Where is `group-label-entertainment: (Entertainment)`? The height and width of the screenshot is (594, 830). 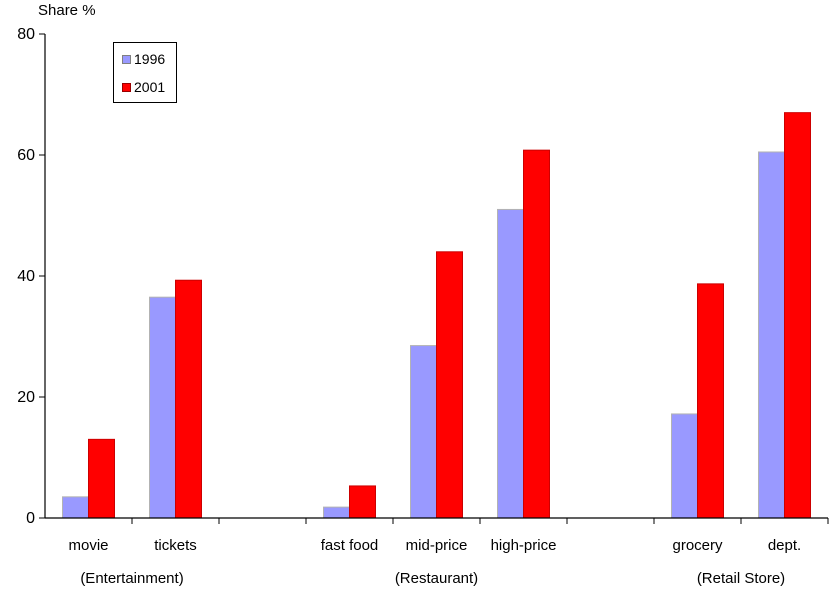 group-label-entertainment: (Entertainment) is located at coordinates (131, 578).